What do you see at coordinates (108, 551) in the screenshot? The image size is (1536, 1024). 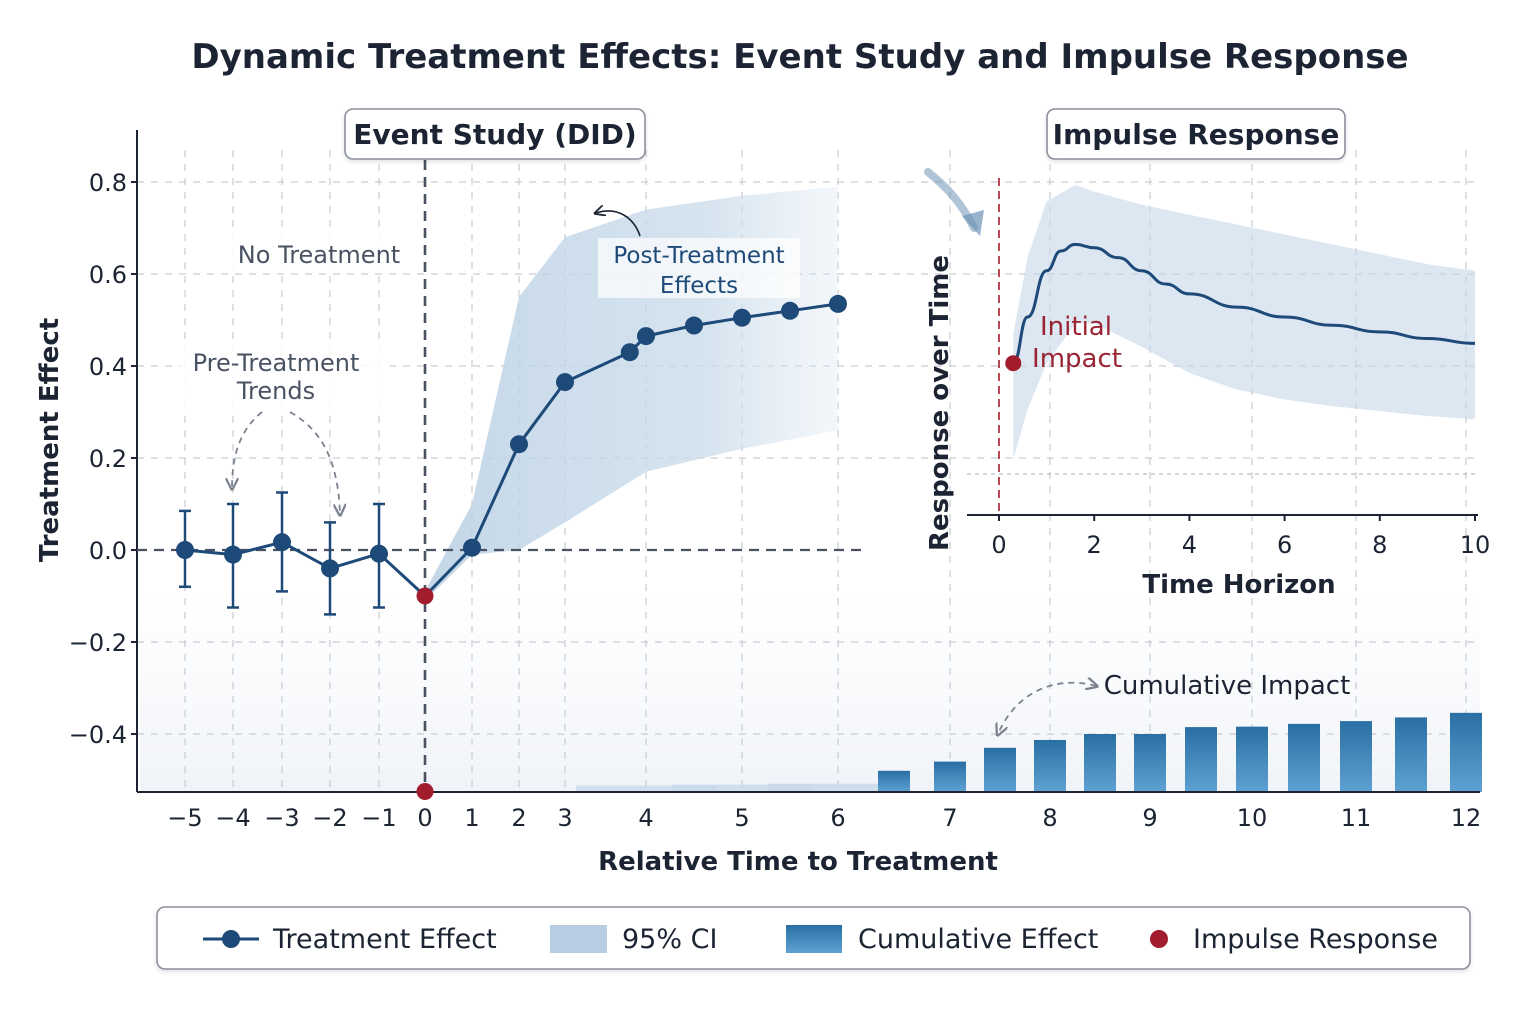 I see `y-tick-label: 0.0` at bounding box center [108, 551].